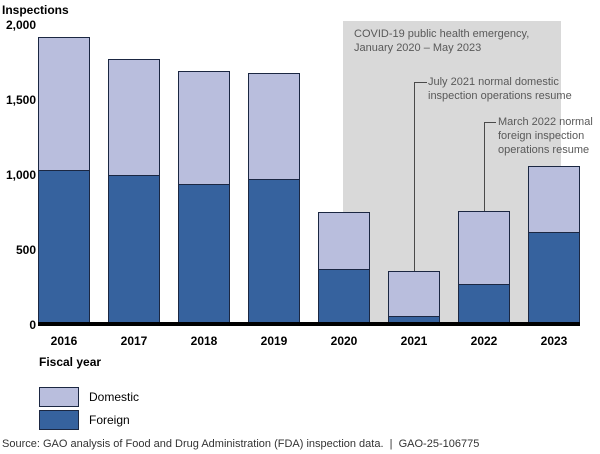  Describe the element at coordinates (204, 127) in the screenshot. I see `bar-segment-domestic-2018` at that location.